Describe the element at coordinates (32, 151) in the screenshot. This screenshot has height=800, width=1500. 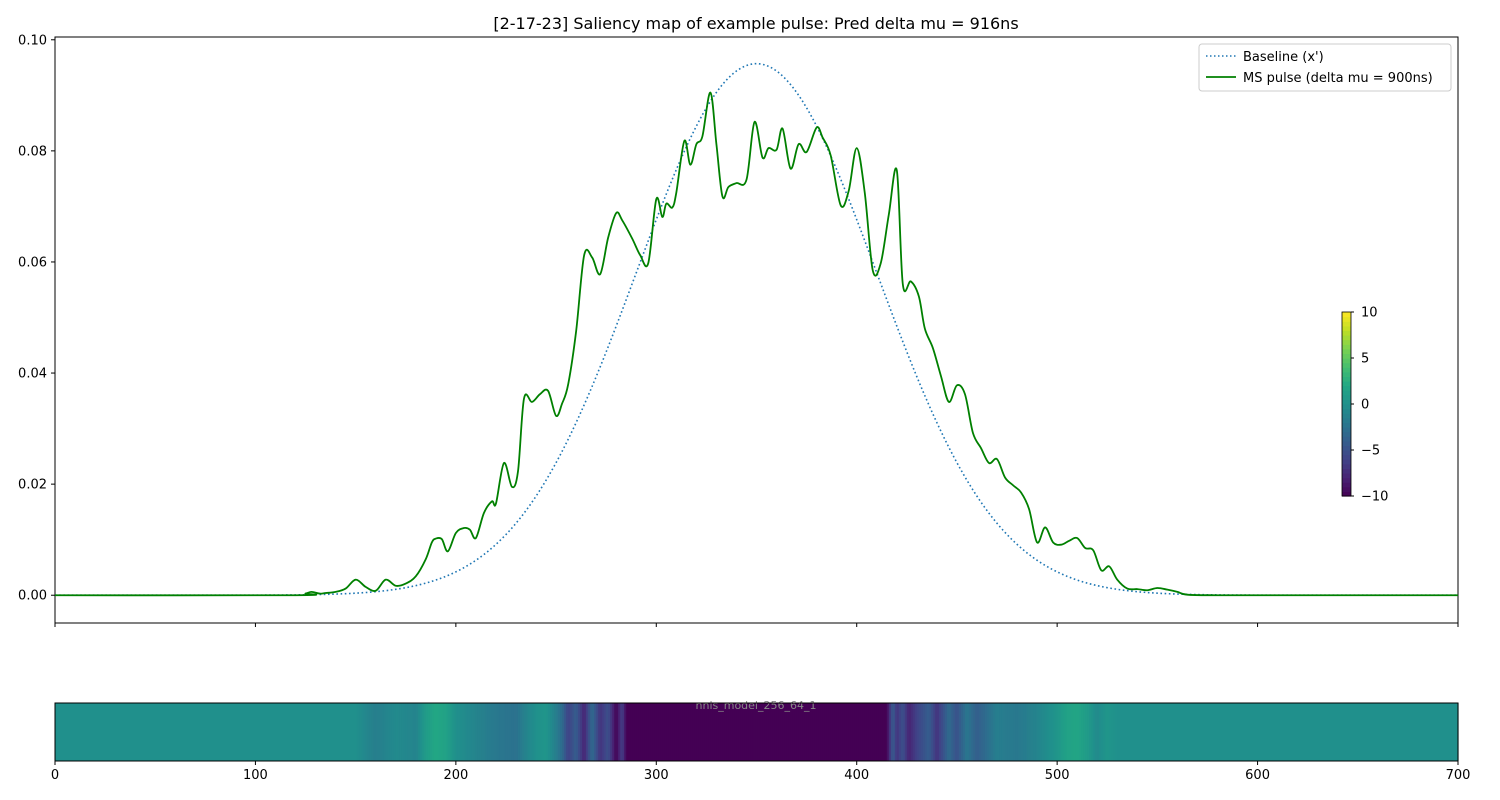
I see `y-tick-label: 0.08` at that location.